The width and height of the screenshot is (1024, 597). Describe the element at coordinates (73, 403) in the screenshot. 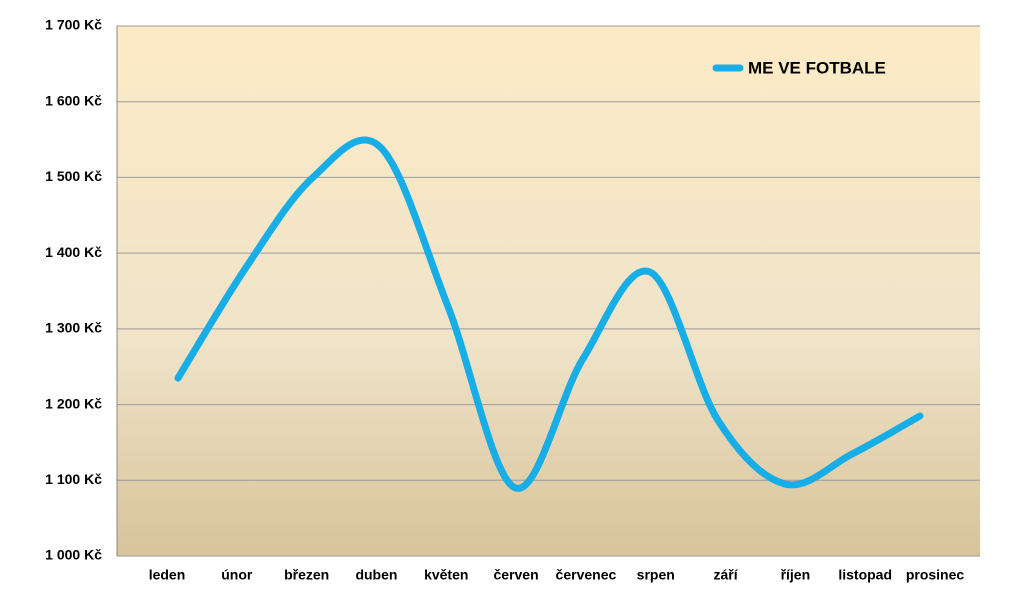

I see `y-tick-label: 1 200 Kč` at that location.